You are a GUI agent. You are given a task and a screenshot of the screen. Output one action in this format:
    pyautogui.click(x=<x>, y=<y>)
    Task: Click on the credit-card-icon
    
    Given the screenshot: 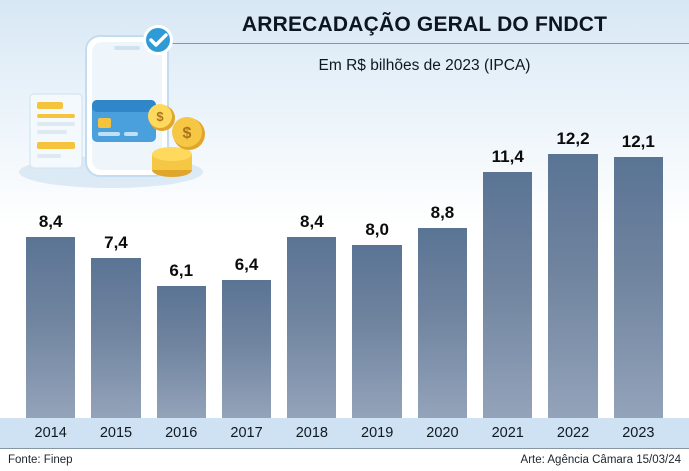 What is the action you would take?
    pyautogui.click(x=124, y=121)
    